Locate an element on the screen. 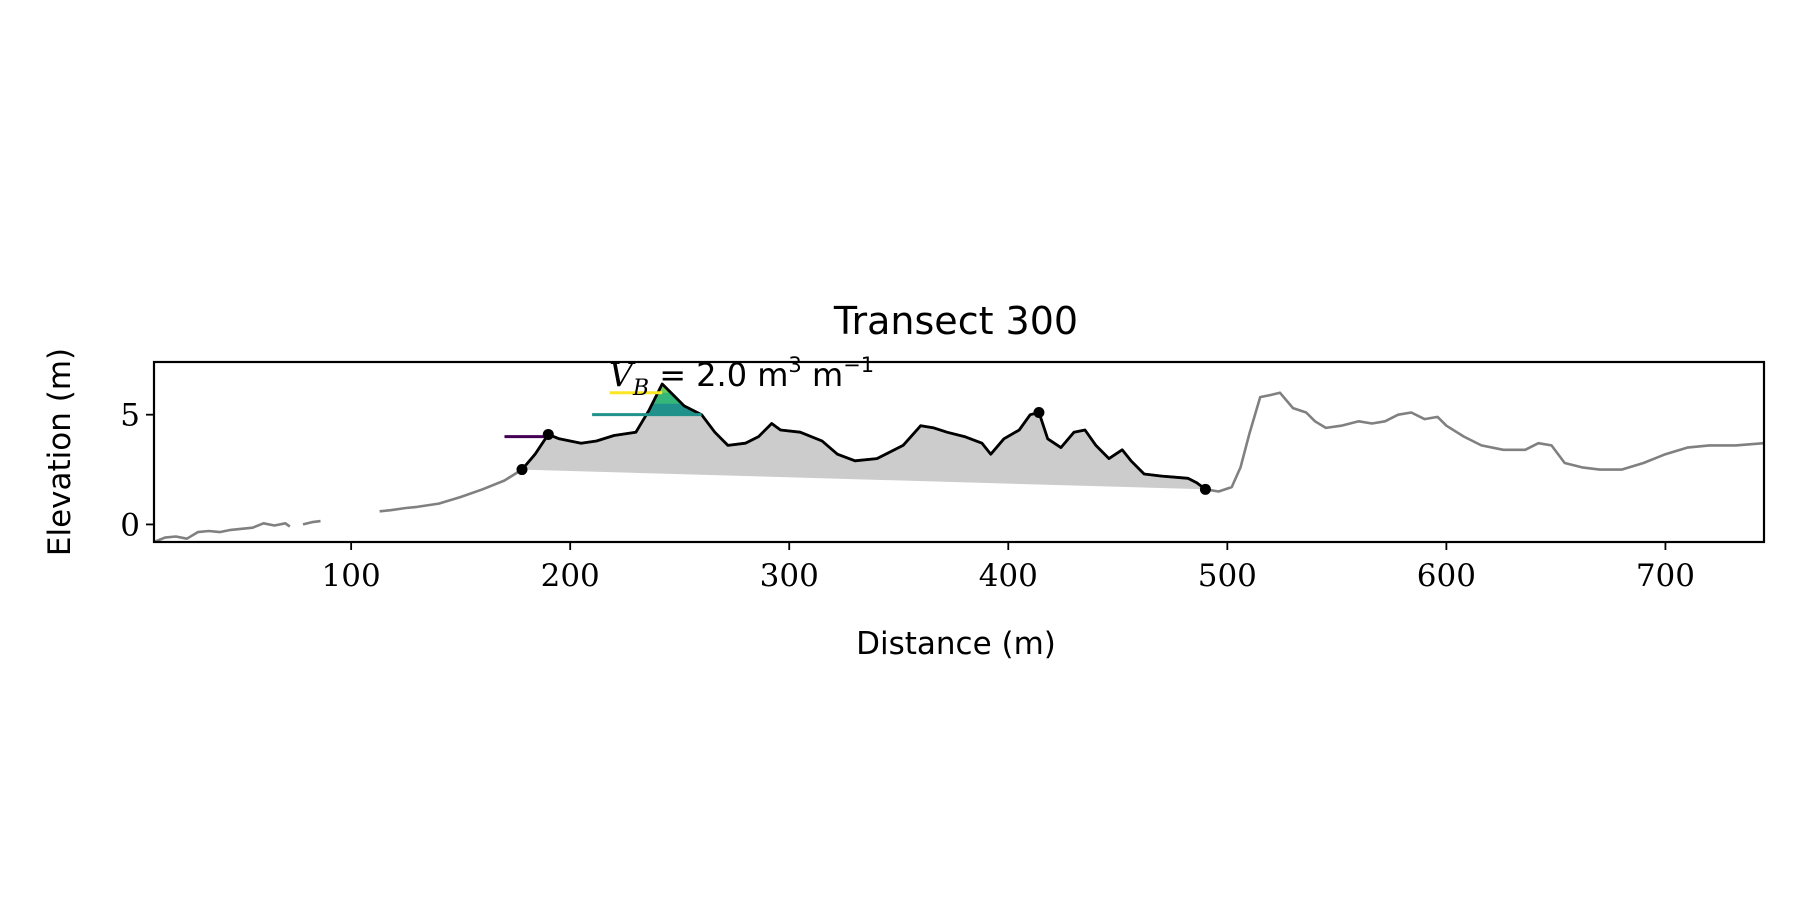  x-tick-label-600: 600 is located at coordinates (1446, 576).